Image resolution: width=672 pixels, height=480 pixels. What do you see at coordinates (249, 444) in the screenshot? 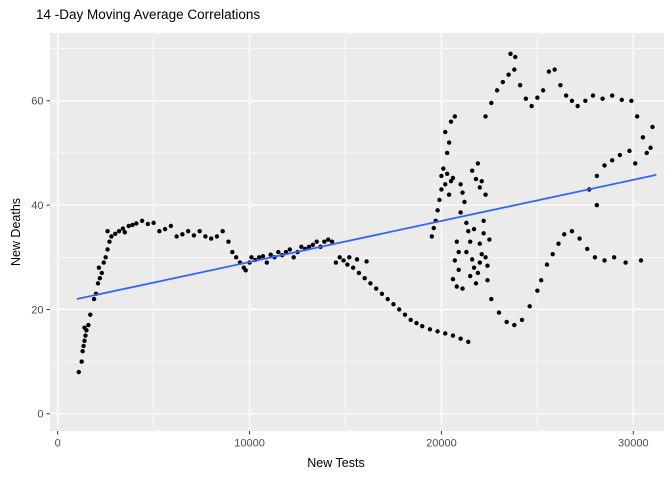
I see `x-tick-label: 10000` at bounding box center [249, 444].